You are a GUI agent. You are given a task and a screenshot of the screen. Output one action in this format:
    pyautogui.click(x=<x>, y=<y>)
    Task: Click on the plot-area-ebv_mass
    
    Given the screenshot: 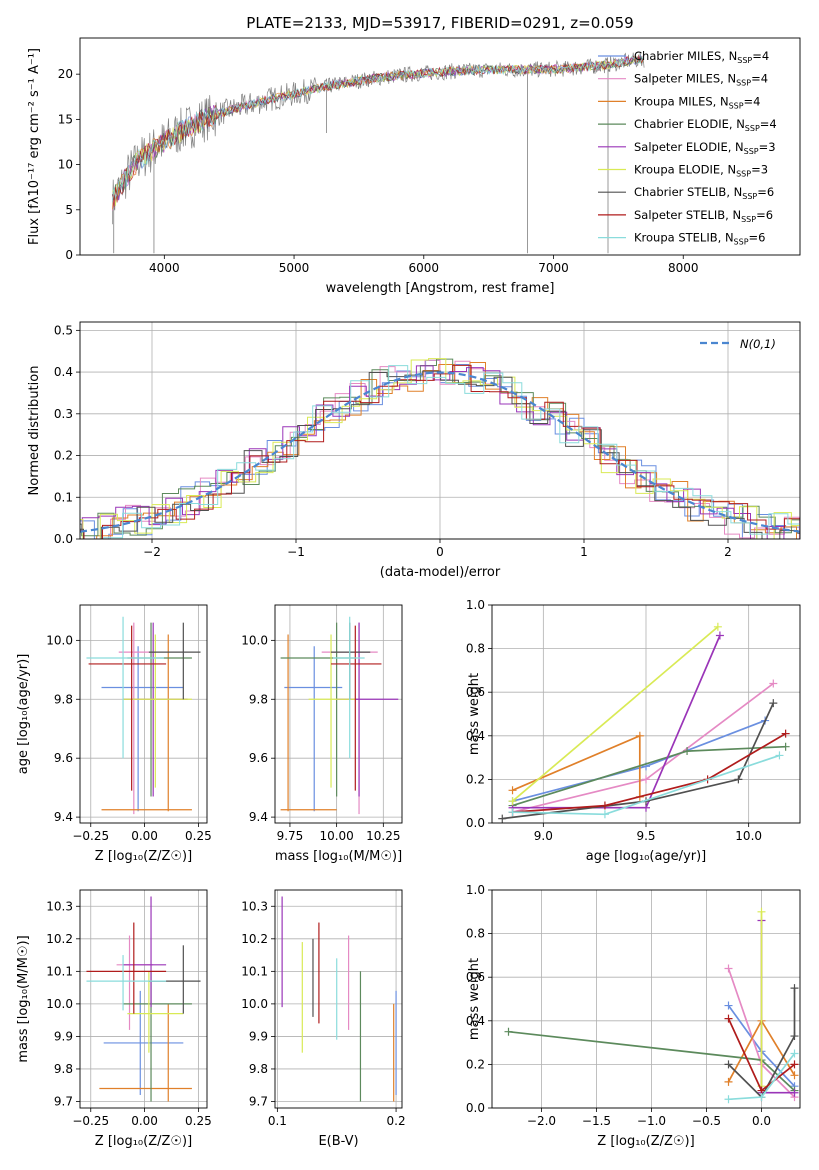 What is the action you would take?
    pyautogui.click(x=339, y=999)
    